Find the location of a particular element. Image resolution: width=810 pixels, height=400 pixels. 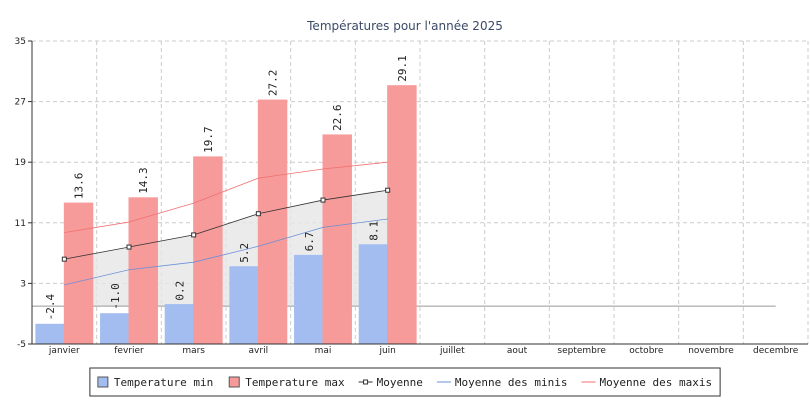

value-label: 27.2 is located at coordinates (273, 83).